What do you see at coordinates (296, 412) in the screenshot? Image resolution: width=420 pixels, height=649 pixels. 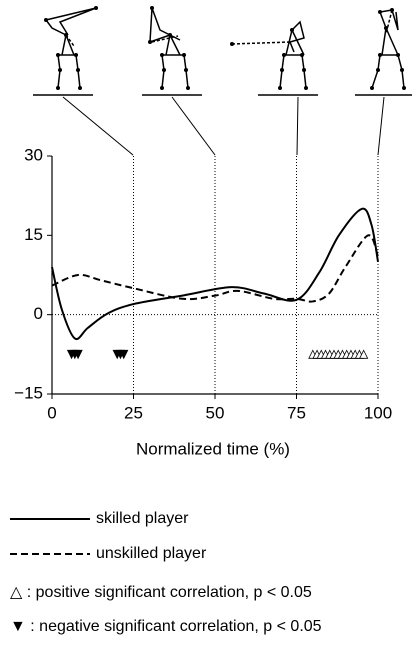 I see `x-tick-label: 75` at bounding box center [296, 412].